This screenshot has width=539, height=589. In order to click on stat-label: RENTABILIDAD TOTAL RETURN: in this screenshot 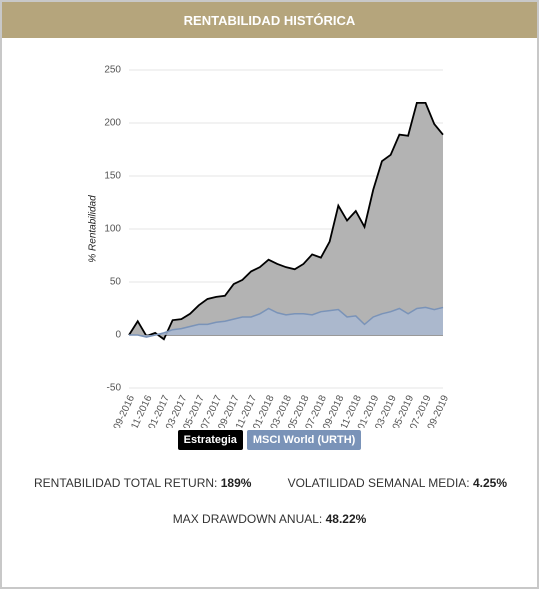, I will do `click(126, 483)`.